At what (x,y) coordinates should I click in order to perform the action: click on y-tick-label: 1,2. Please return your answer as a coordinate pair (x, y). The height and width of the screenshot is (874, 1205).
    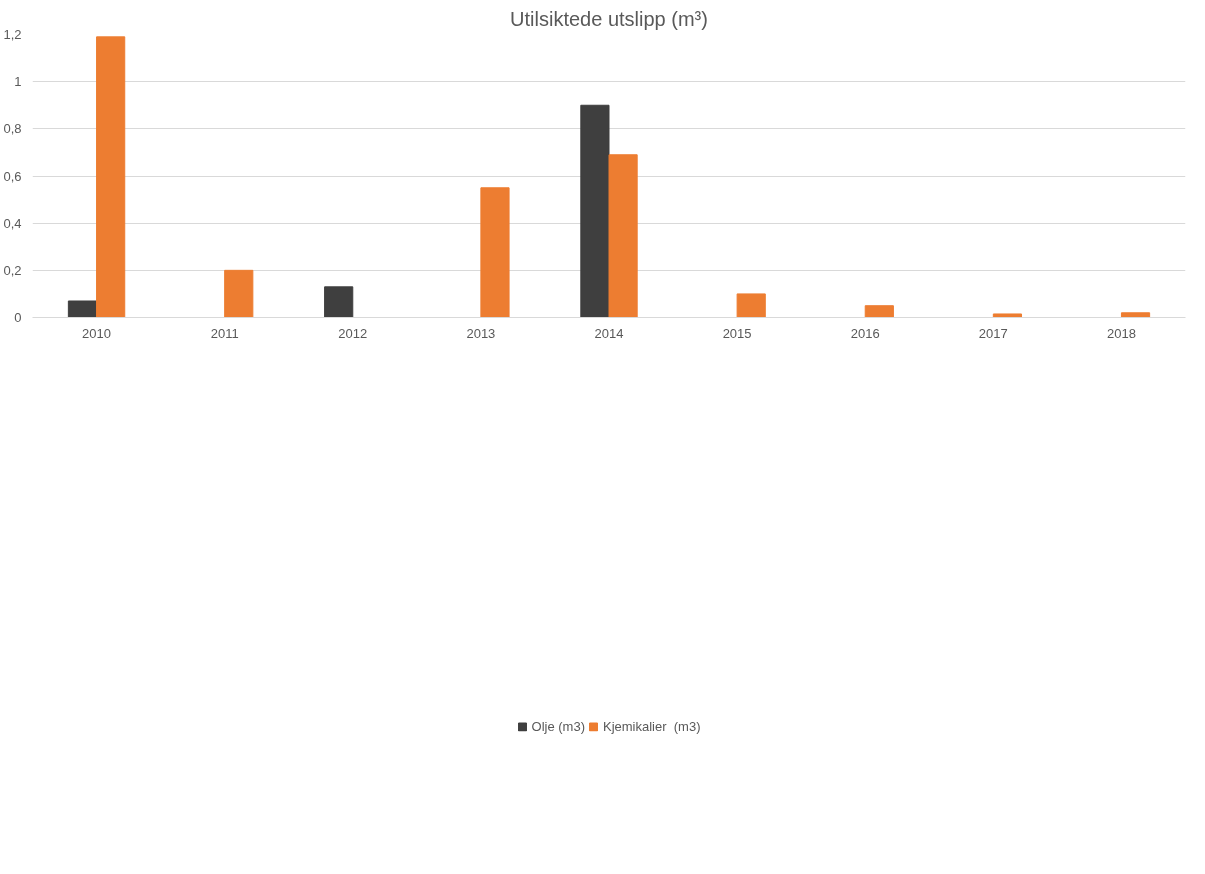
    Looking at the image, I should click on (12, 34).